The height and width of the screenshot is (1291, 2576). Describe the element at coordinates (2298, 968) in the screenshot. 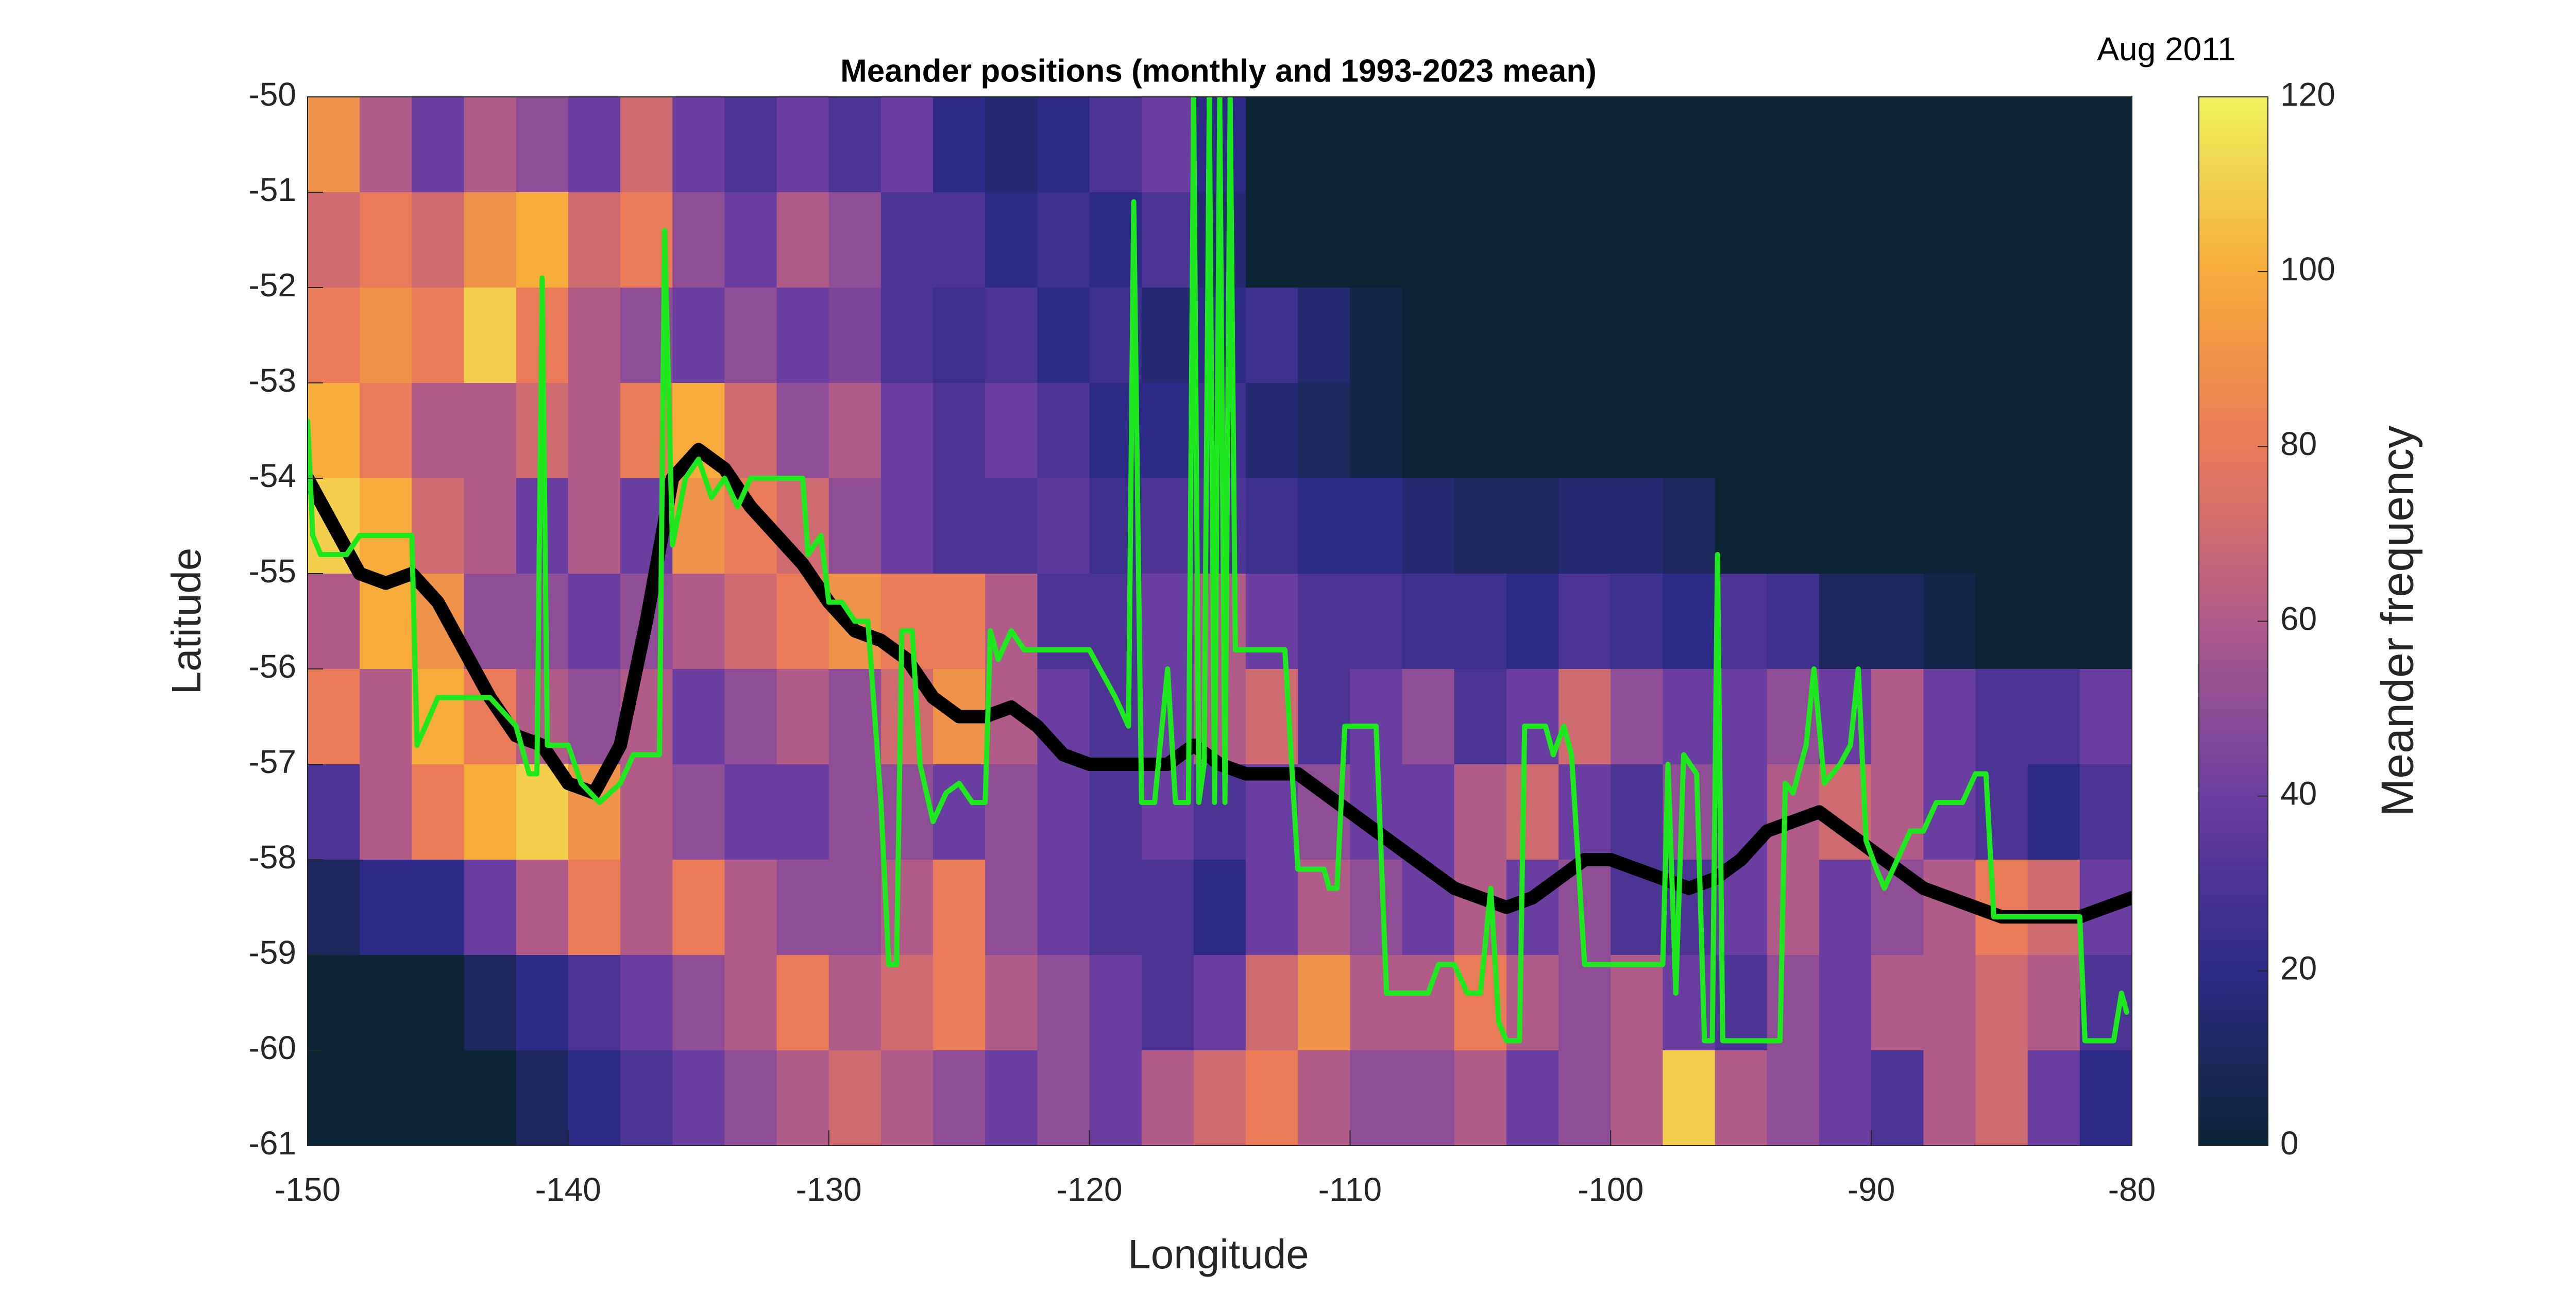

I see `colorbar-tick-label: 20` at that location.